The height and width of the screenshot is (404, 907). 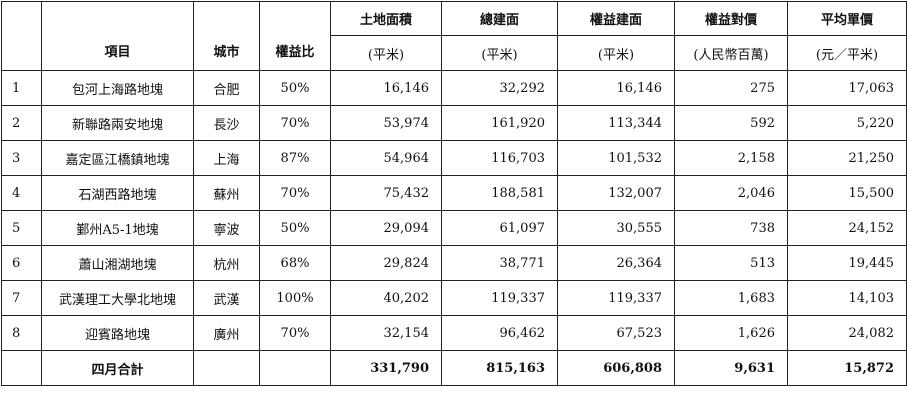 What do you see at coordinates (21, 333) in the screenshot?
I see `row-index: 8` at bounding box center [21, 333].